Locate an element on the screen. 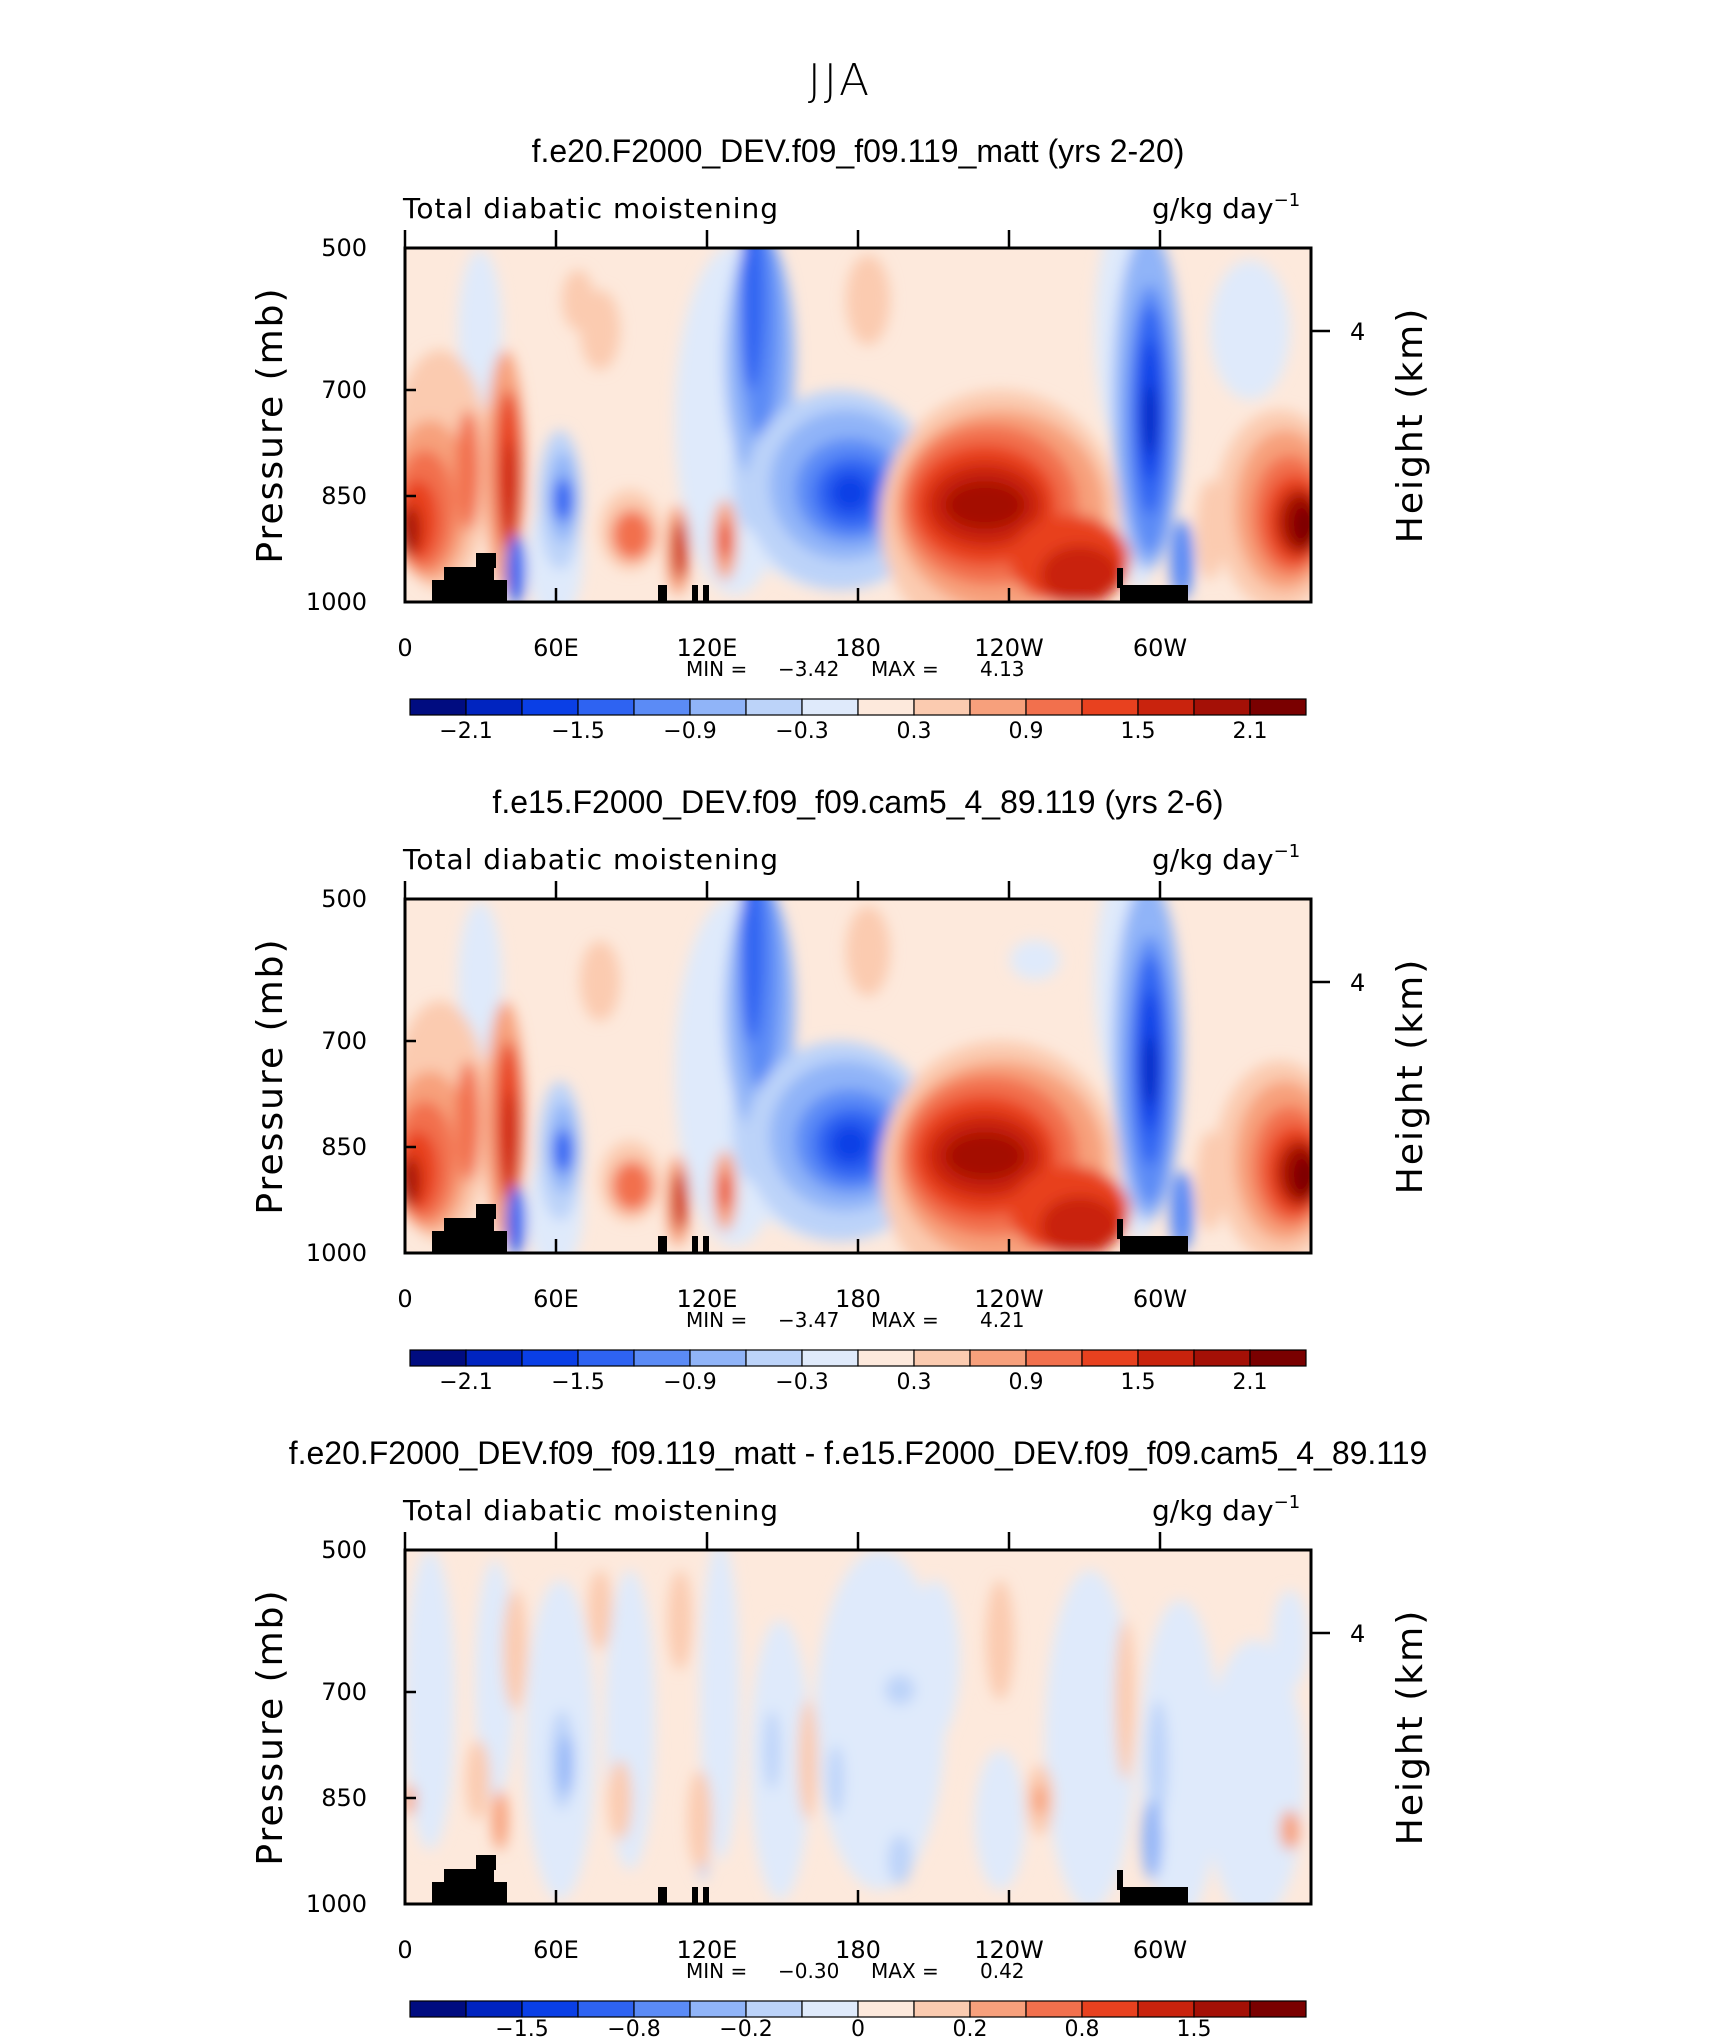 The image size is (1710, 2038). panel-1-ylabel-right: Height (km) is located at coordinates (1410, 425).